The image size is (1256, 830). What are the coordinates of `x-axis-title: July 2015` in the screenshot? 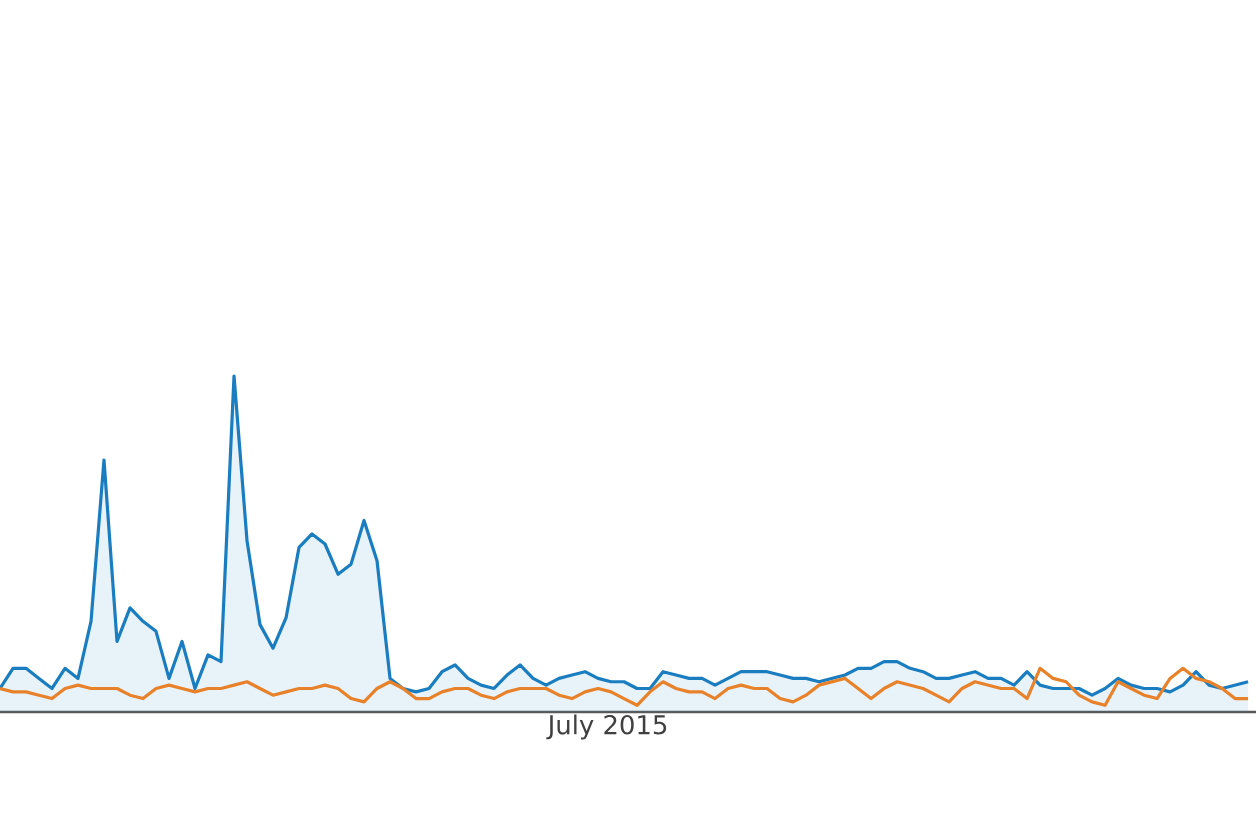 It's located at (606, 727).